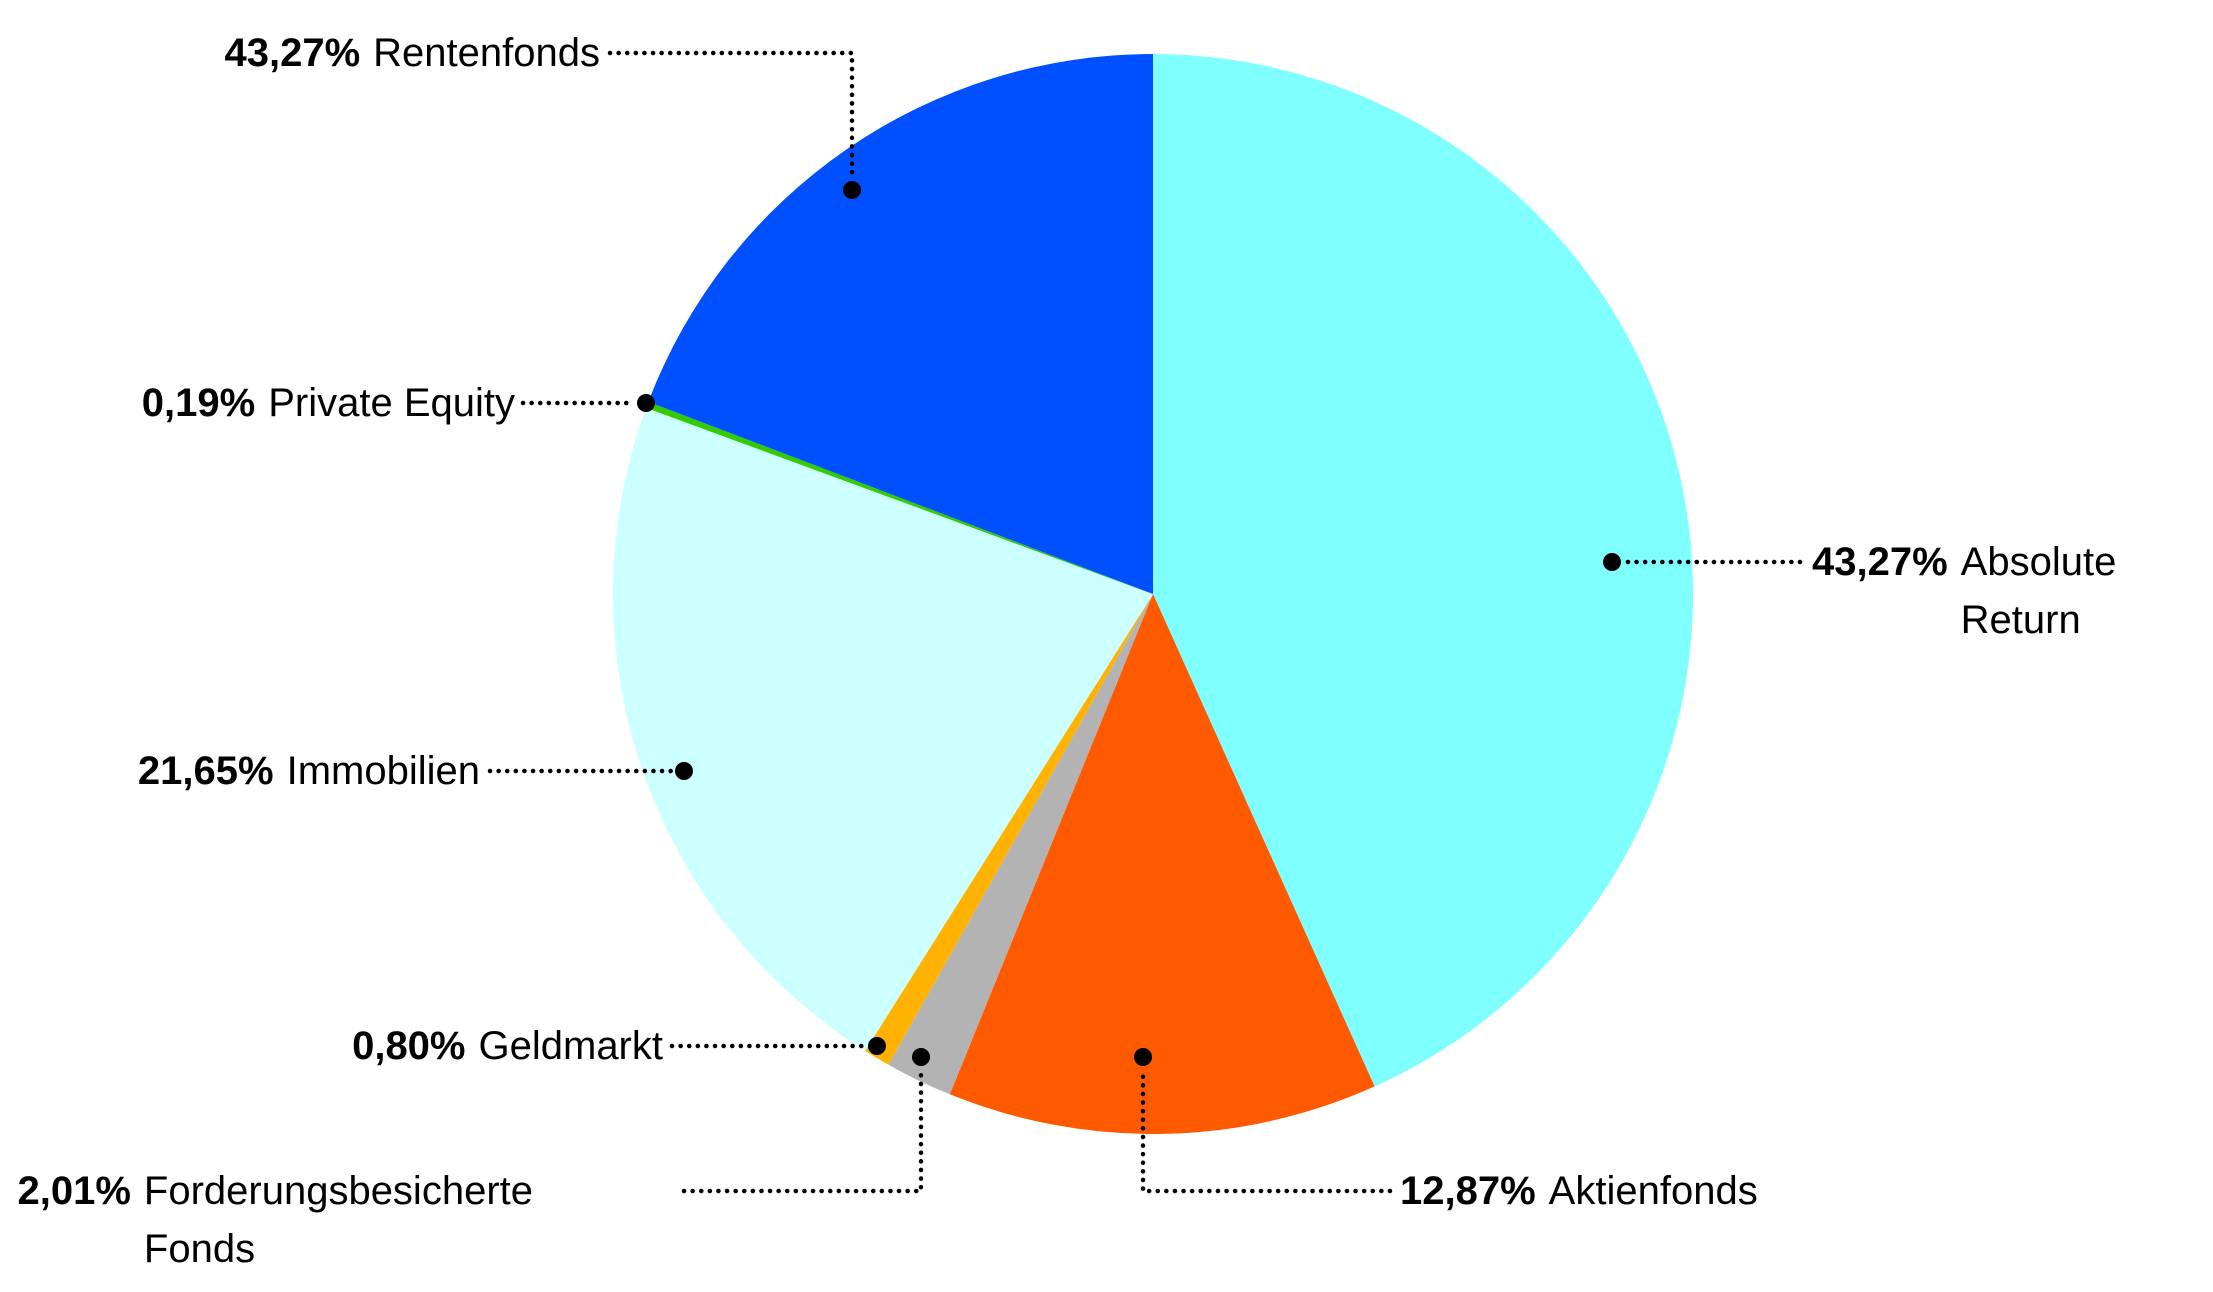  What do you see at coordinates (1653, 1191) in the screenshot?
I see `label-aktienfonds-name: Aktienfonds` at bounding box center [1653, 1191].